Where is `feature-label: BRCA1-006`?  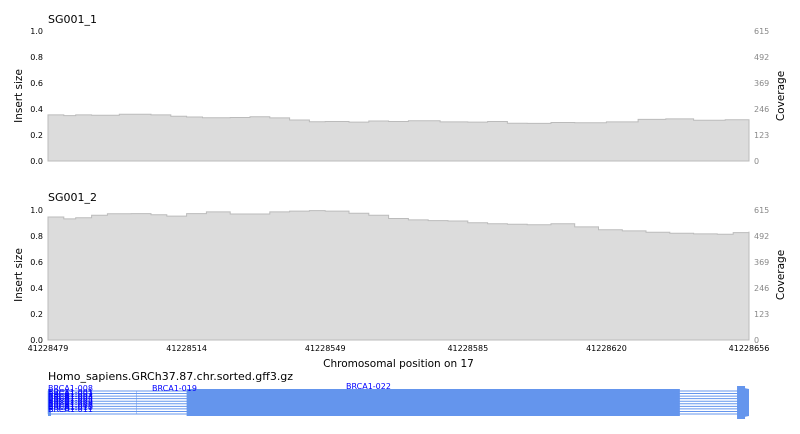
feature-label: BRCA1-006 is located at coordinates (70, 402).